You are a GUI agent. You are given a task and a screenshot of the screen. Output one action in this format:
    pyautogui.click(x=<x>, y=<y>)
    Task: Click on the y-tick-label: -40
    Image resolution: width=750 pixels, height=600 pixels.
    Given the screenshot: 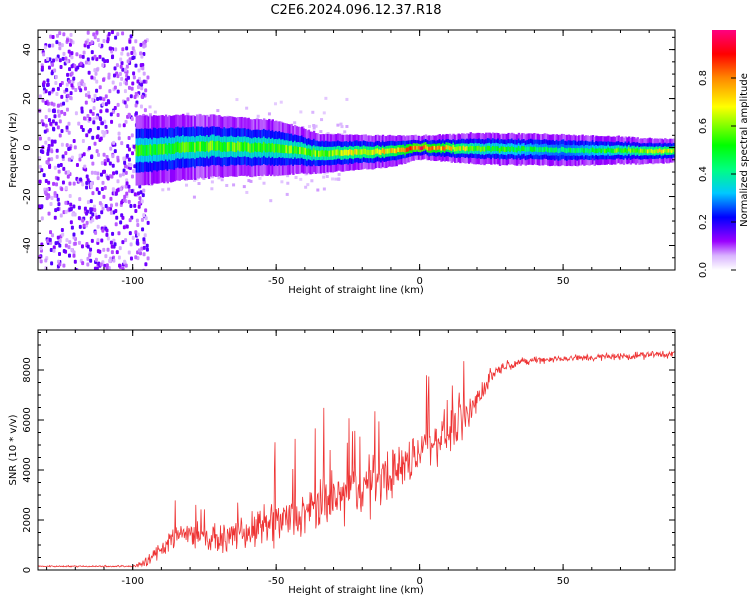 What is the action you would take?
    pyautogui.click(x=27, y=245)
    